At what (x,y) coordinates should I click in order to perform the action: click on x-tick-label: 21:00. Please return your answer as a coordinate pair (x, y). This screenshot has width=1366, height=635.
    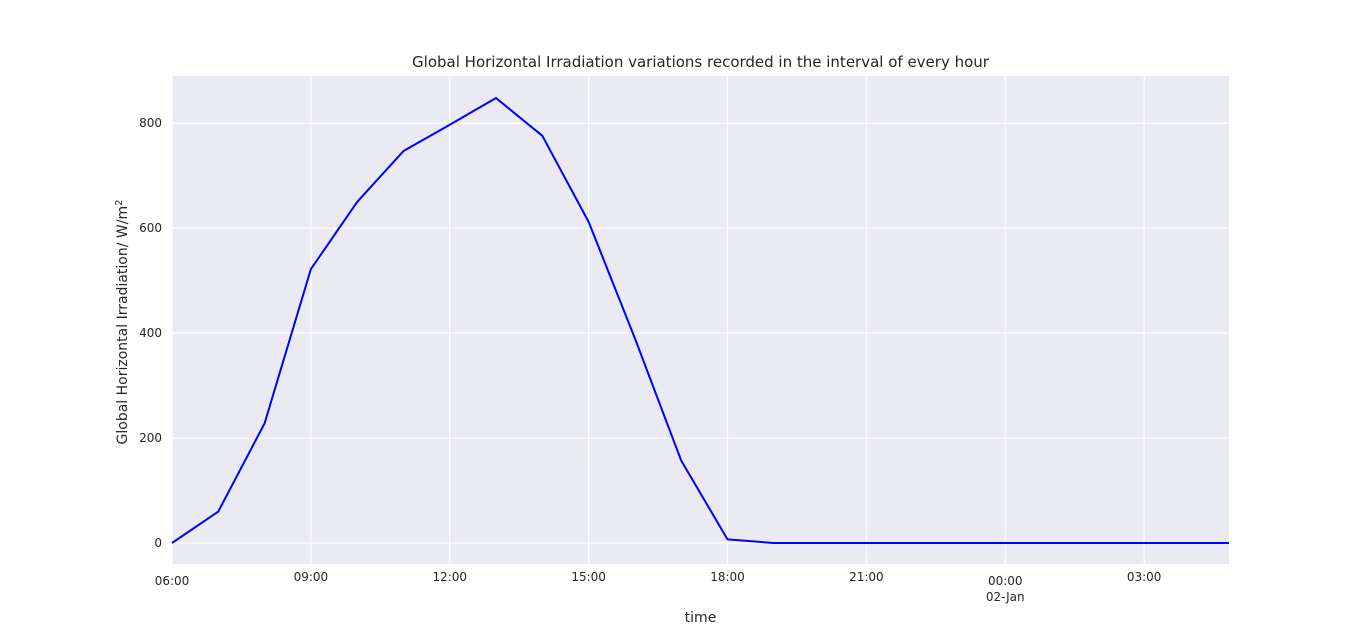
    Looking at the image, I should click on (866, 577).